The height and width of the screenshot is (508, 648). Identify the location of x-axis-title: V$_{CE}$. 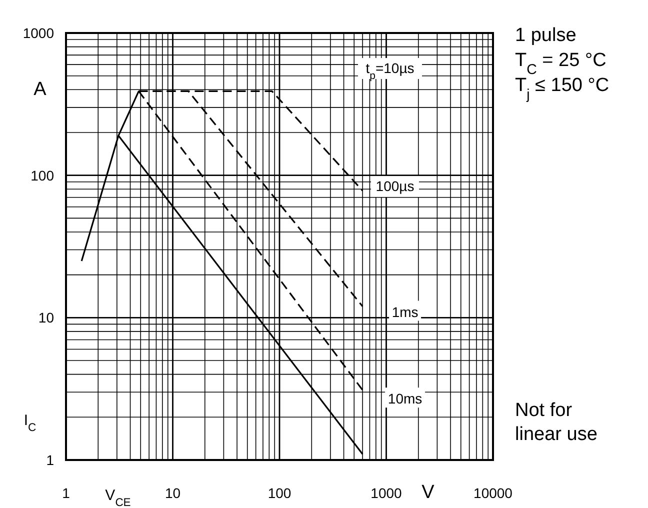
(118, 497).